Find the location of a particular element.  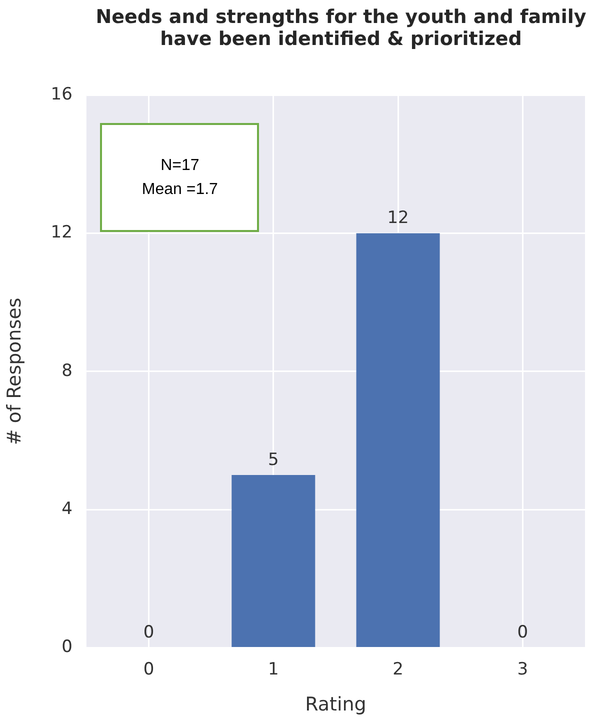

y-tick-label: 16 is located at coordinates (61, 94).